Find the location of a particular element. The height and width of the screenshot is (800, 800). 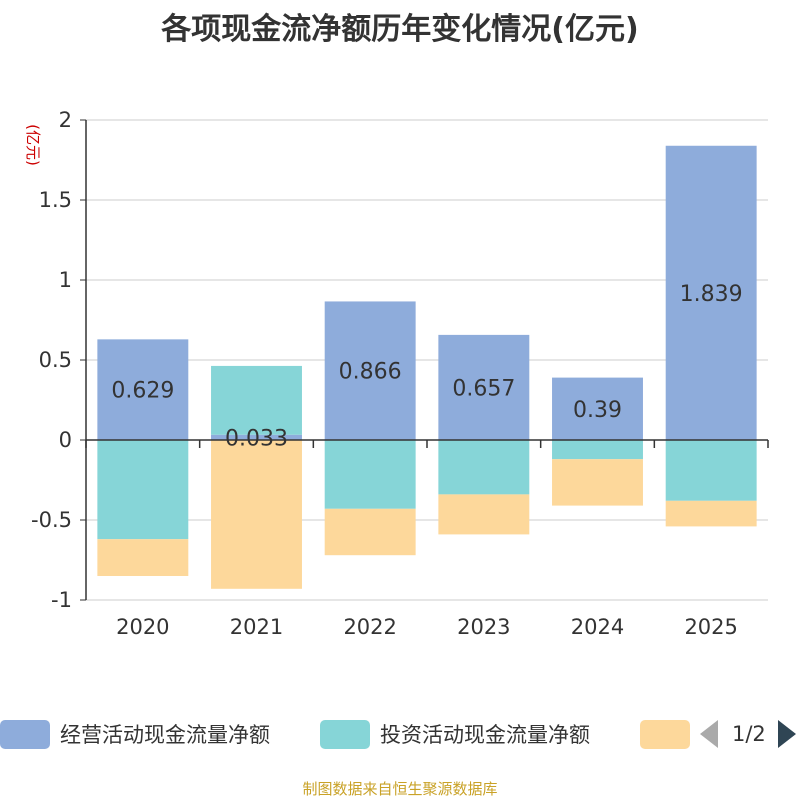

x-tick-label-2020: 2020 is located at coordinates (142, 627).